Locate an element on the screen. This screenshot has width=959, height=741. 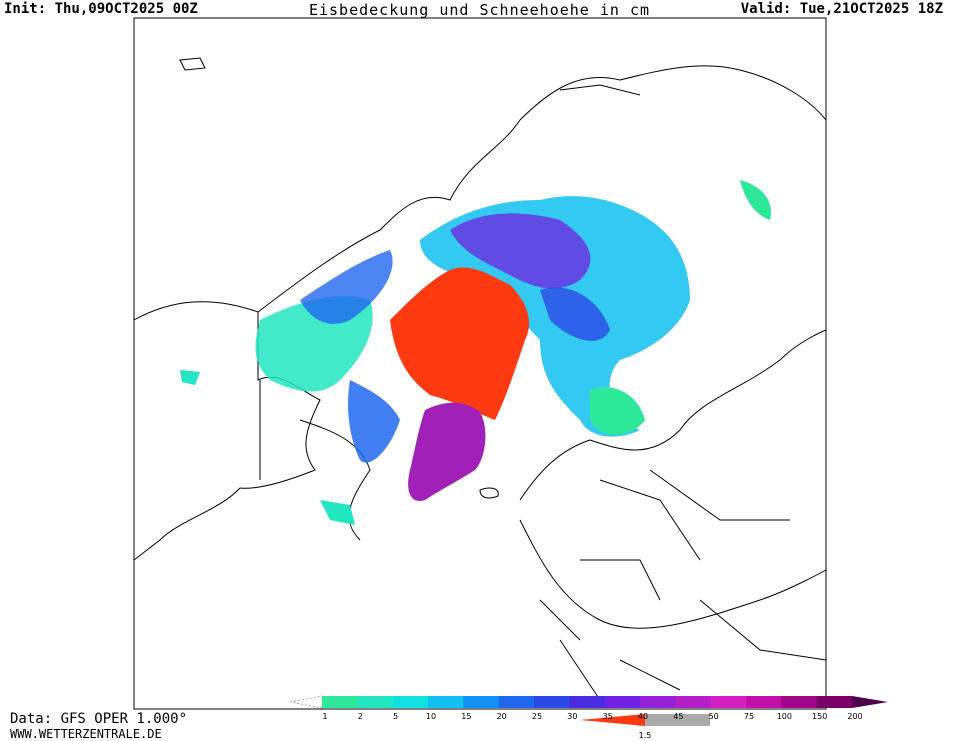
colorbar-label: 40 is located at coordinates (643, 716).